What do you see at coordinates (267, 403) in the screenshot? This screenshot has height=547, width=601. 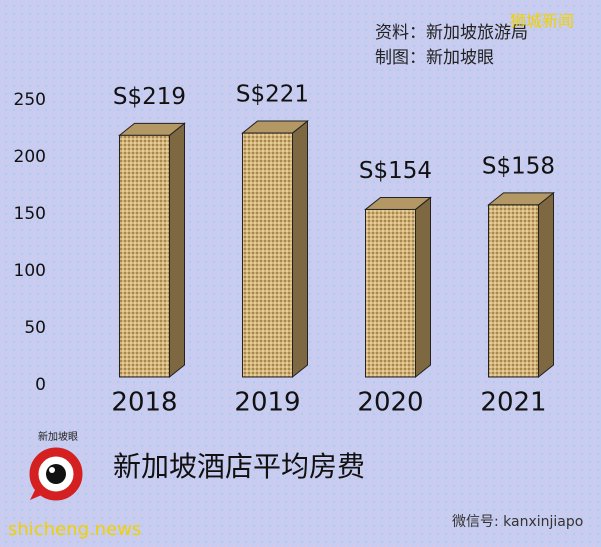 I see `x-tick-label: 2019` at bounding box center [267, 403].